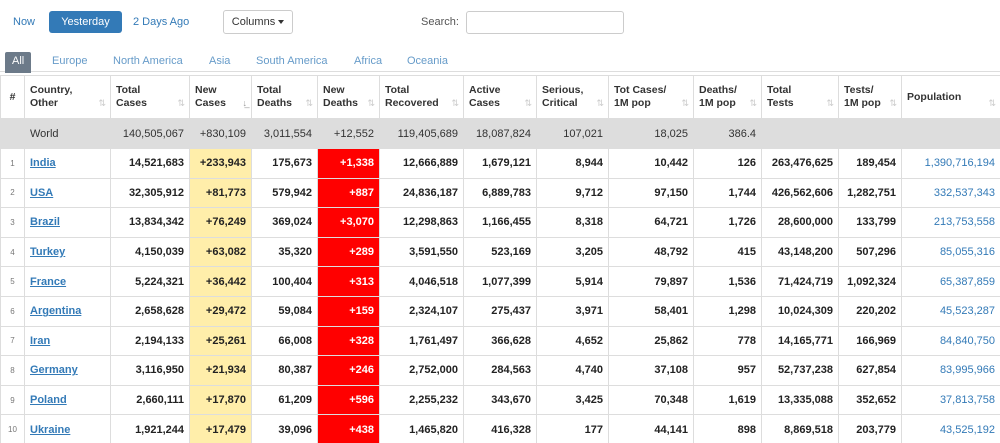 Image resolution: width=1000 pixels, height=443 pixels. I want to click on cell-tests-per-m: 627,854, so click(870, 370).